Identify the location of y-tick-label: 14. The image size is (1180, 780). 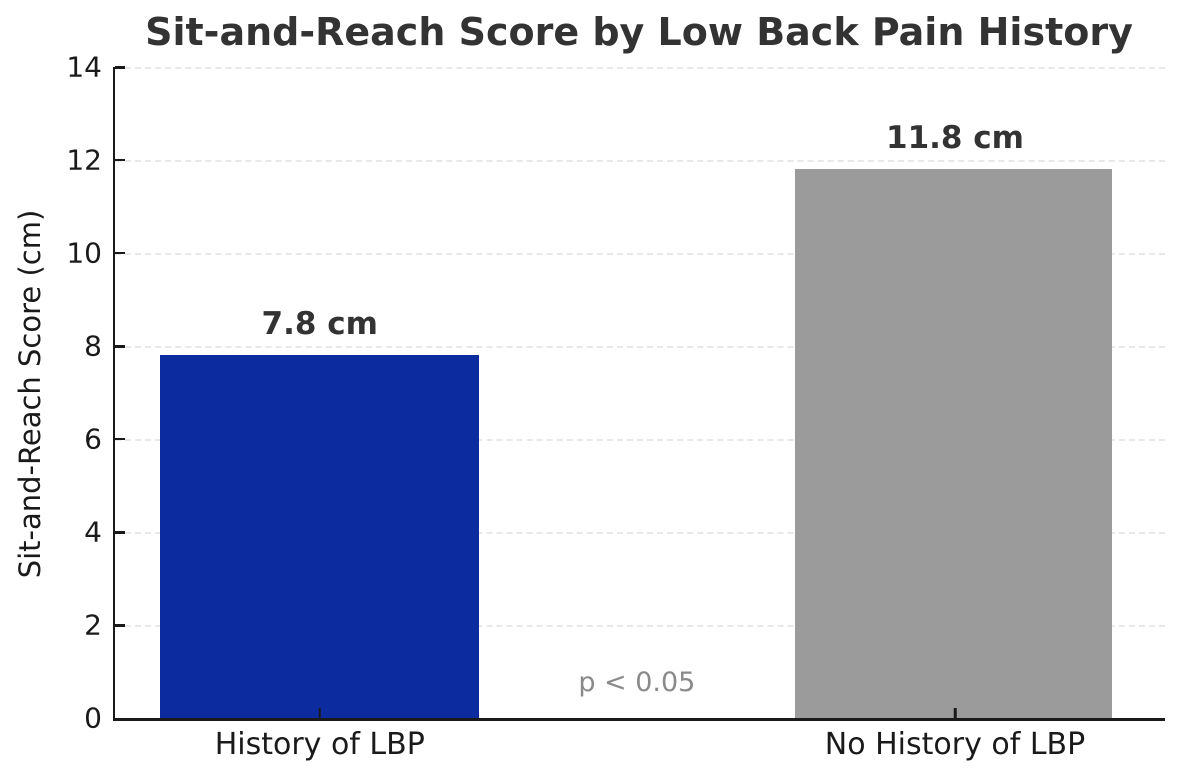
(84, 67).